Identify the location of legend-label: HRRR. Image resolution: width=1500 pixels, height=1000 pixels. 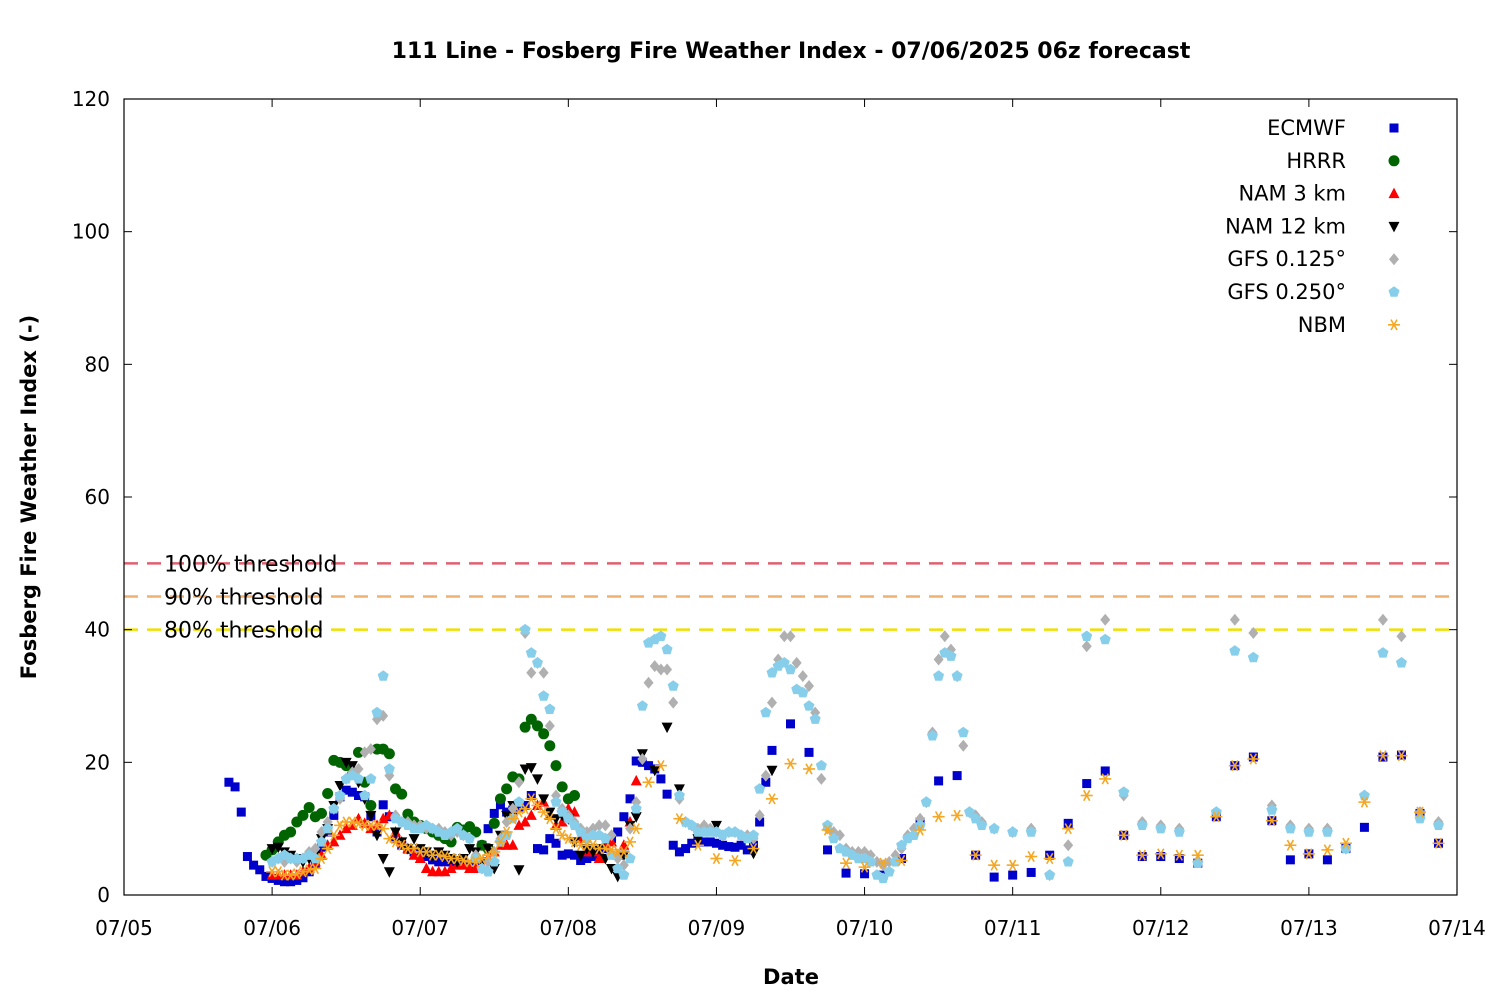
(1316, 161).